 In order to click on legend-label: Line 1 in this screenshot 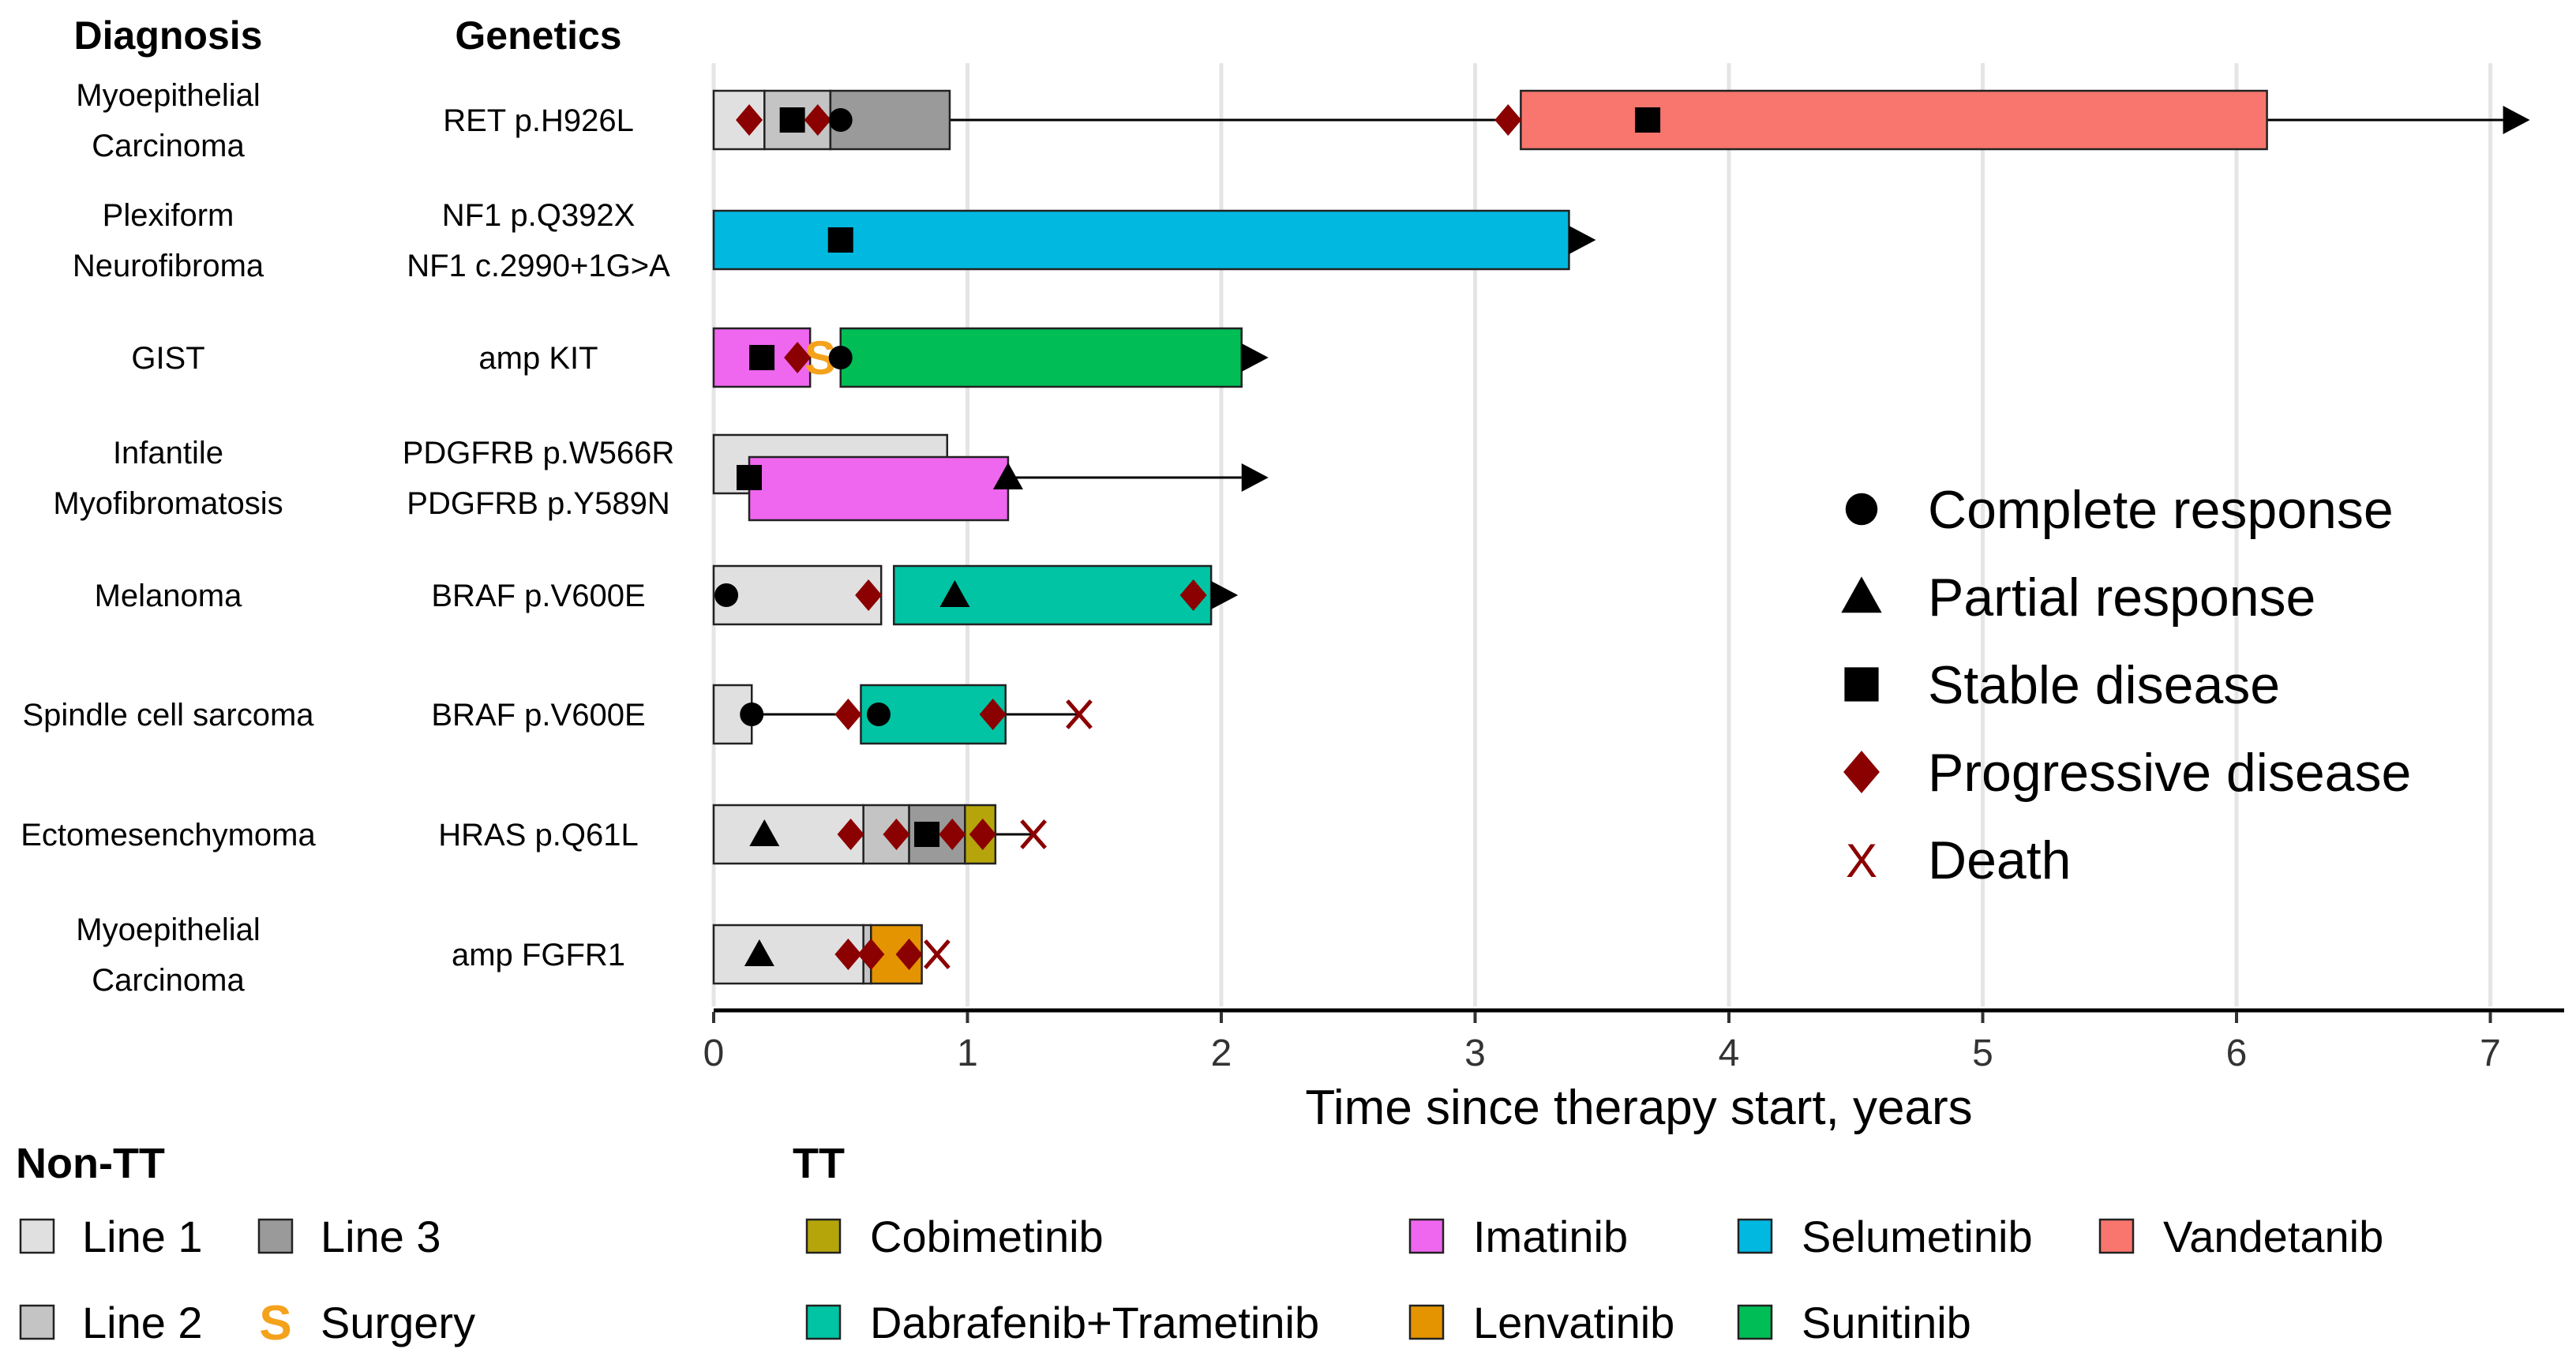, I will do `click(142, 1236)`.